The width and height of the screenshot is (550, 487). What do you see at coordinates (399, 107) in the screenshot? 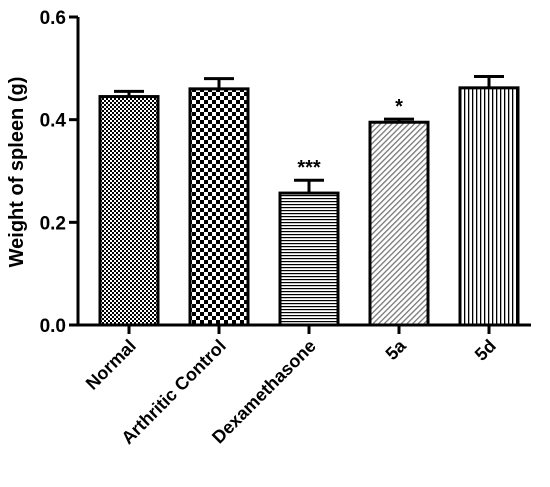
I see `significance-label: *` at bounding box center [399, 107].